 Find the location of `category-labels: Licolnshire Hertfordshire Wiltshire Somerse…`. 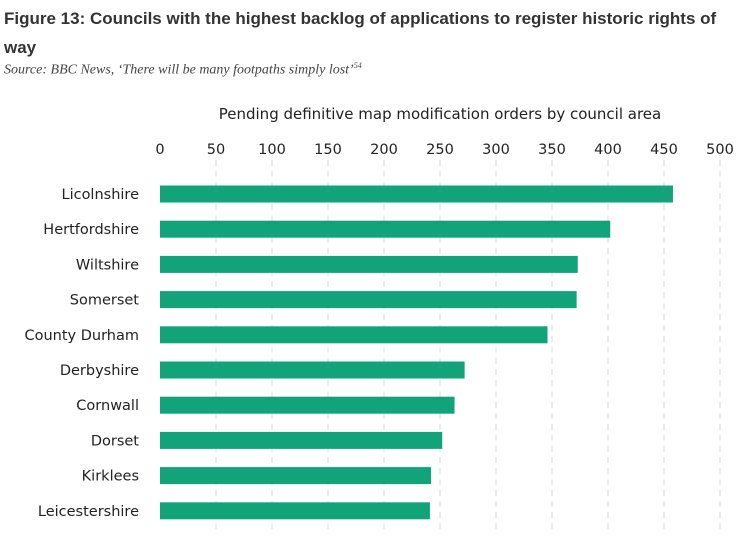

category-labels: Licolnshire Hertfordshire Wiltshire Somerse… is located at coordinates (81, 353).